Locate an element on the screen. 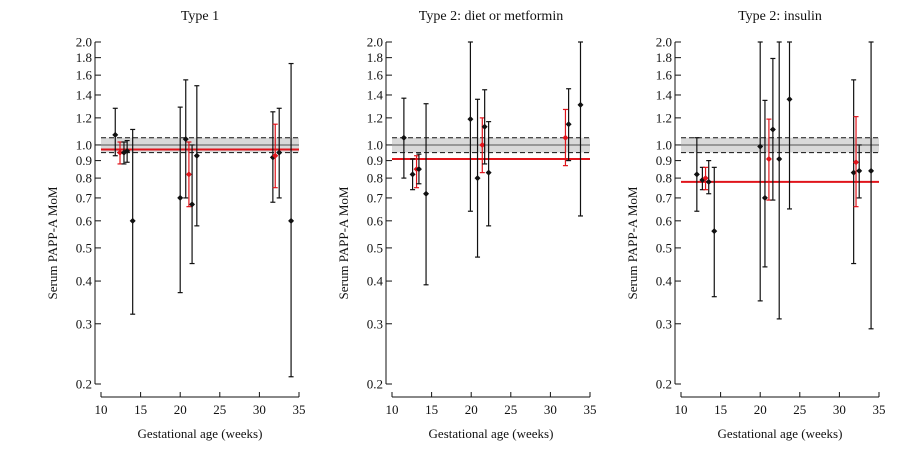 Image resolution: width=922 pixels, height=456 pixels. y-tick-label: 2.0 is located at coordinates (84, 42).